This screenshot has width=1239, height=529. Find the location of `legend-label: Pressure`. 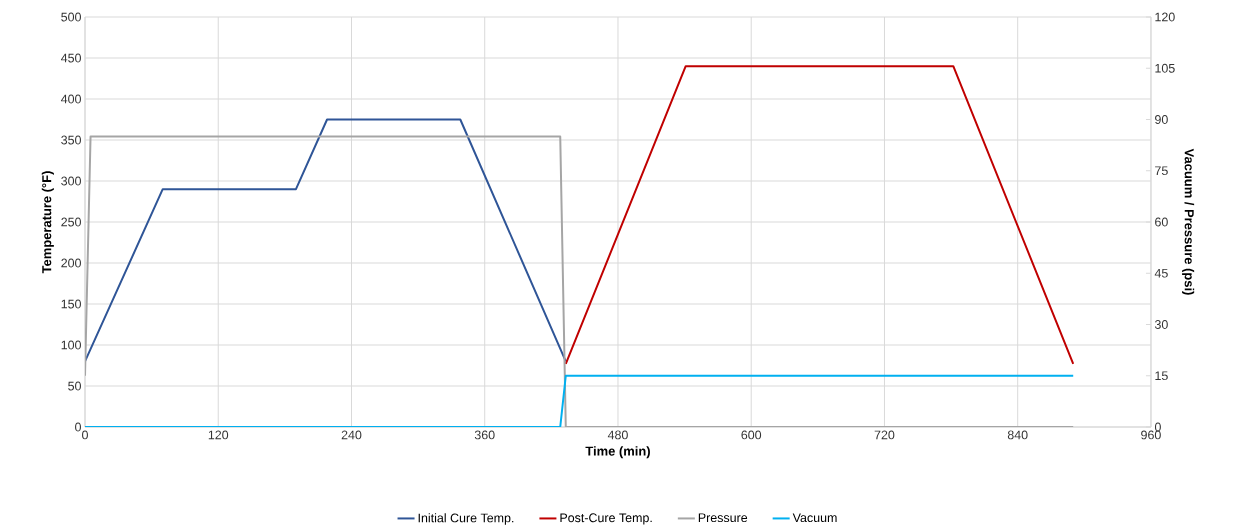

legend-label: Pressure is located at coordinates (723, 518).